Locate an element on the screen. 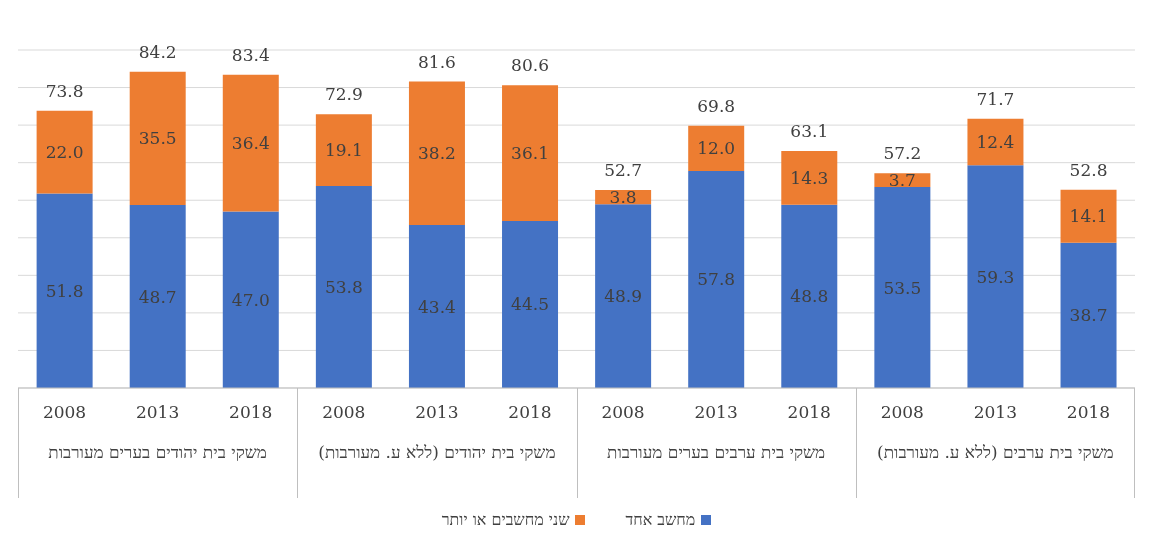 Image resolution: width=1153 pixels, height=549 pixels. data-label: 48.9 is located at coordinates (623, 296).